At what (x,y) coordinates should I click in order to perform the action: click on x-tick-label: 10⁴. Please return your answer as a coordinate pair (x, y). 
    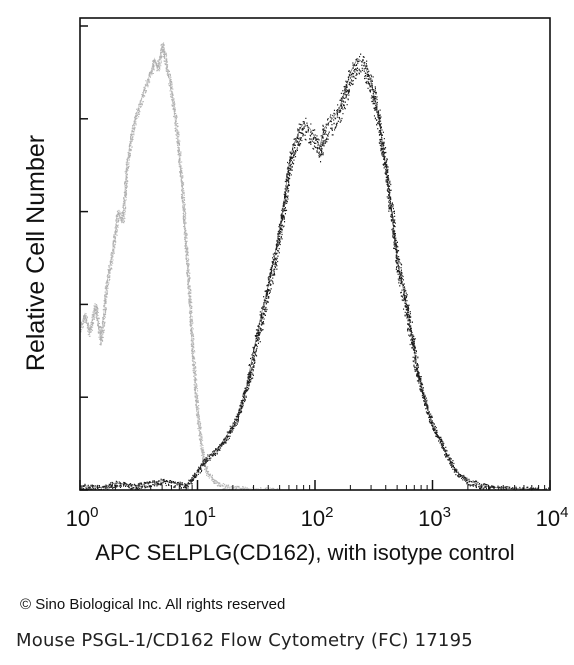
    Looking at the image, I should click on (552, 517).